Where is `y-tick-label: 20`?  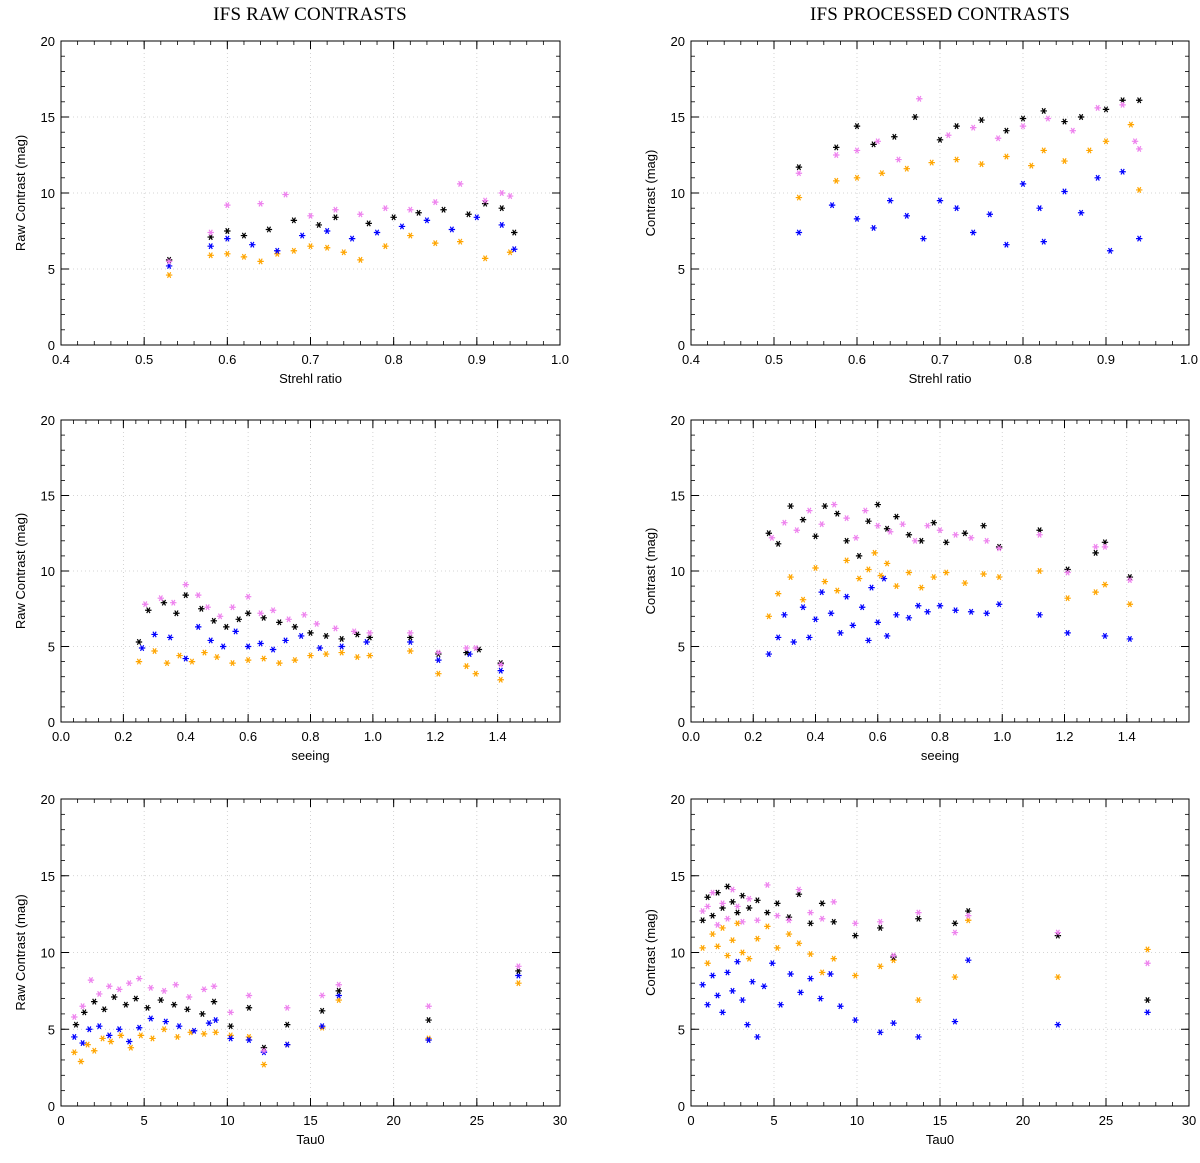
y-tick-label: 20 is located at coordinates (678, 799).